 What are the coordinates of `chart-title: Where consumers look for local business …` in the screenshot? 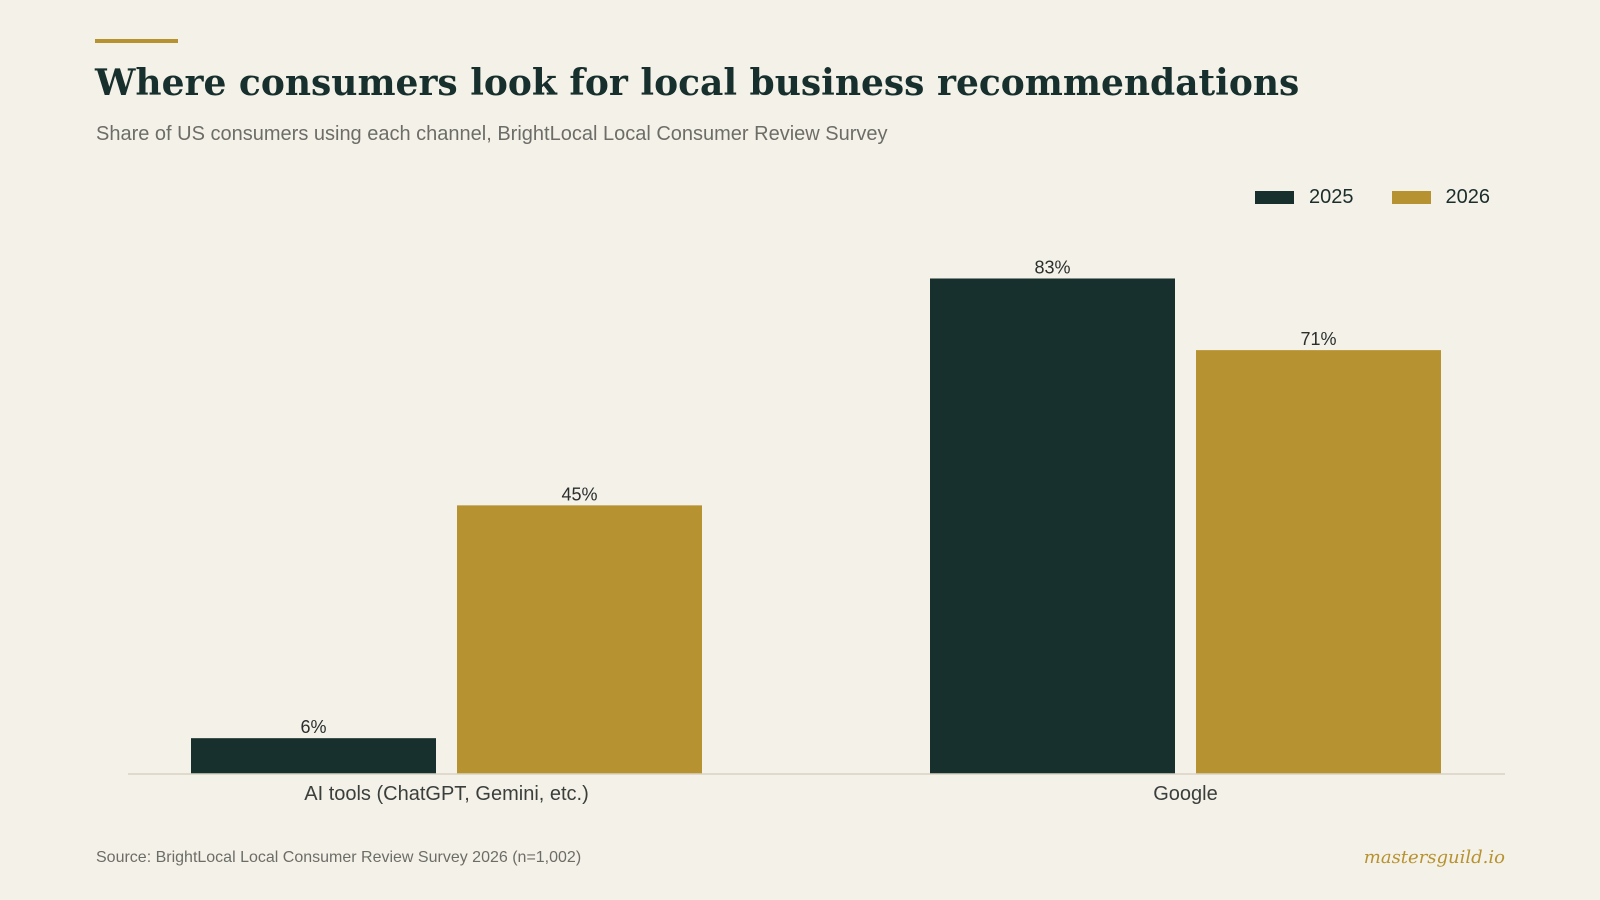 It's located at (697, 83).